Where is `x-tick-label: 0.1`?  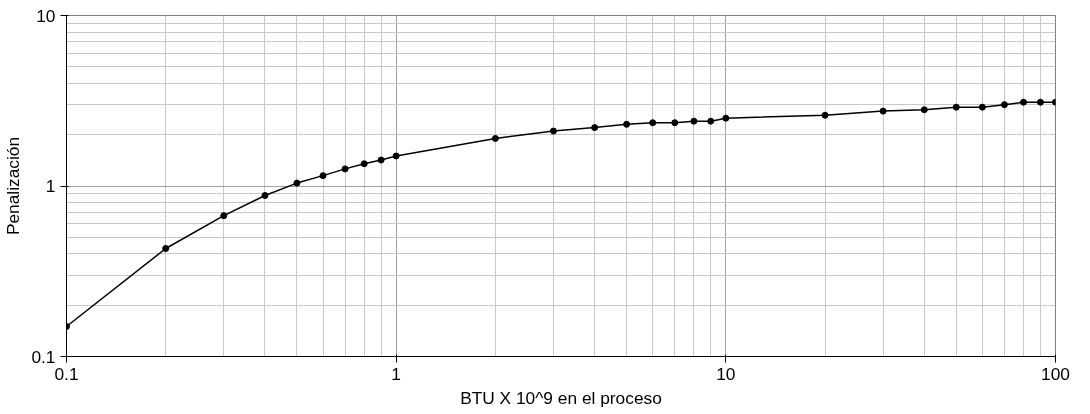
x-tick-label: 0.1 is located at coordinates (66, 373).